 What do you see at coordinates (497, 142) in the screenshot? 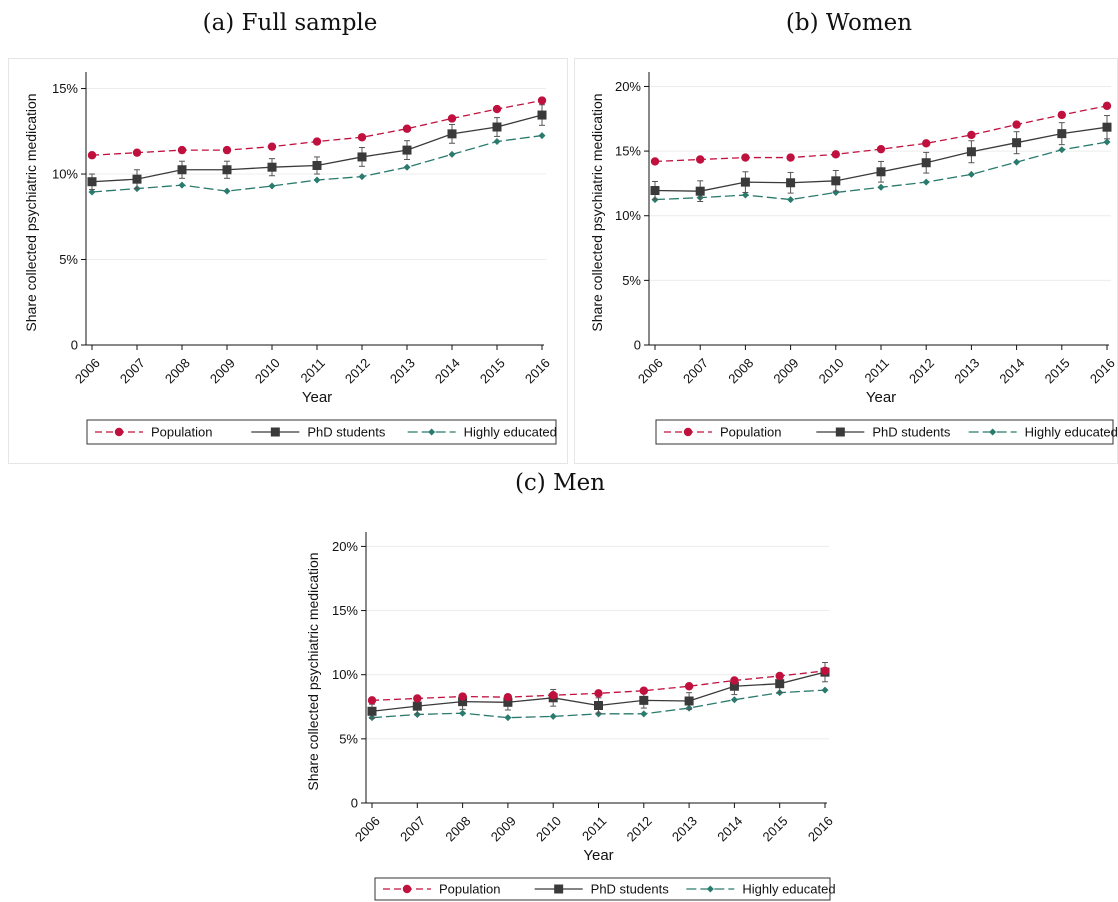
I see `point-full-2-2015` at bounding box center [497, 142].